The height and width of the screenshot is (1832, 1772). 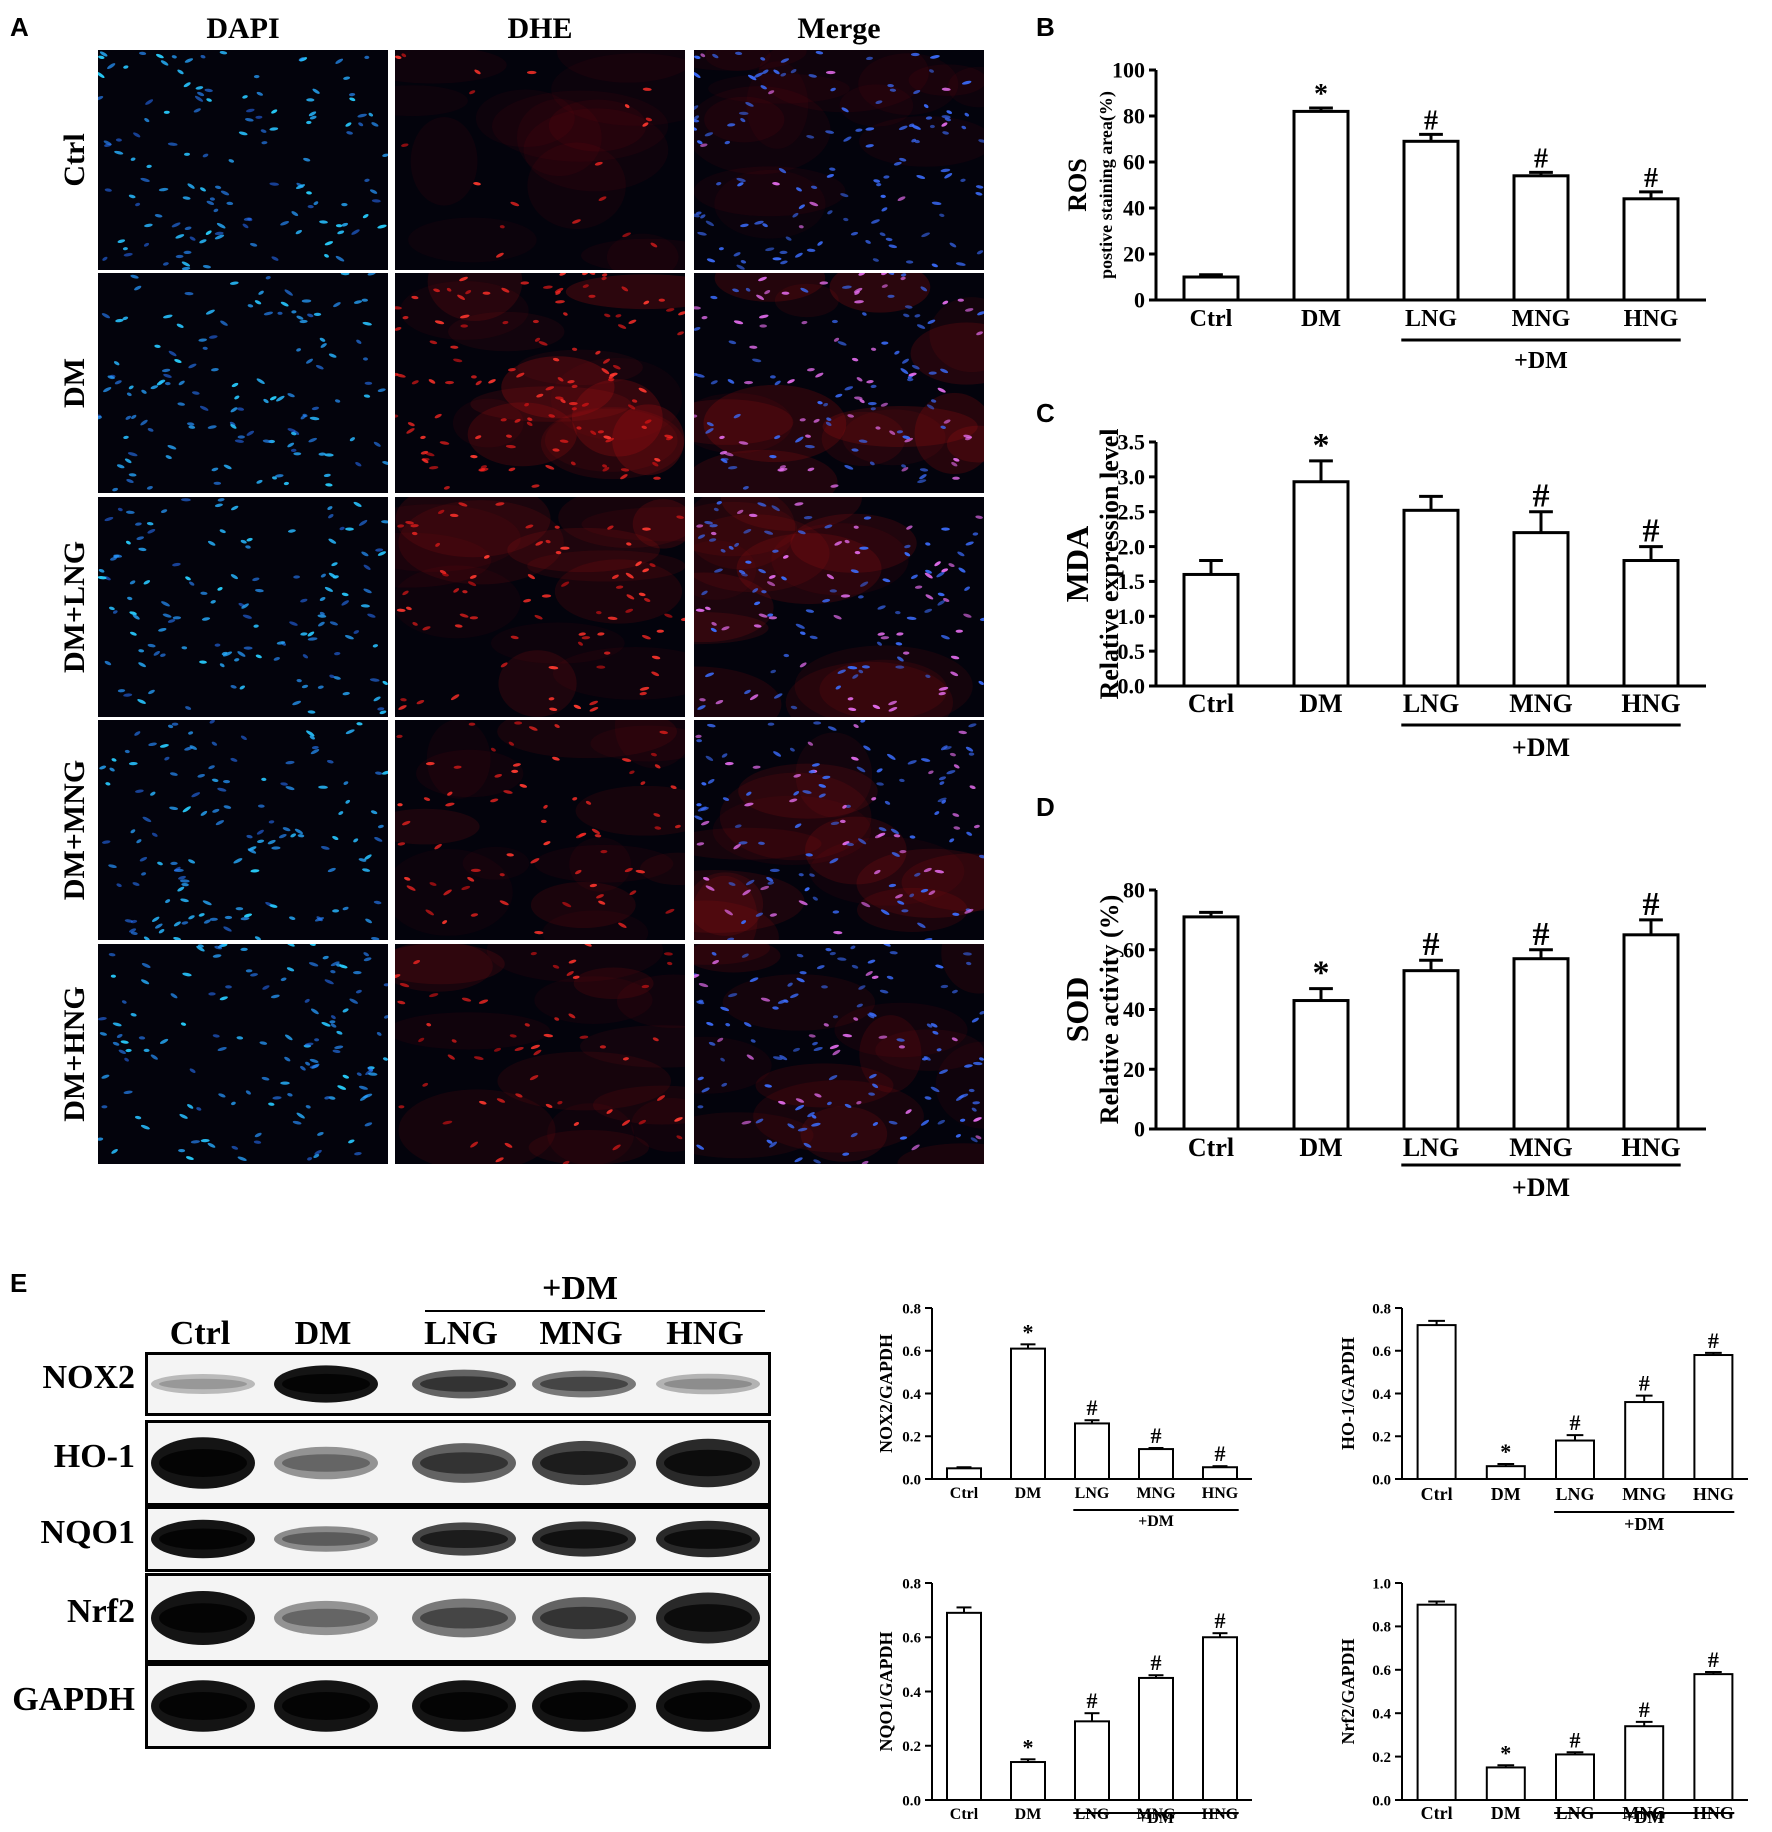 I want to click on column-header-dhe: DHE, so click(x=540, y=28).